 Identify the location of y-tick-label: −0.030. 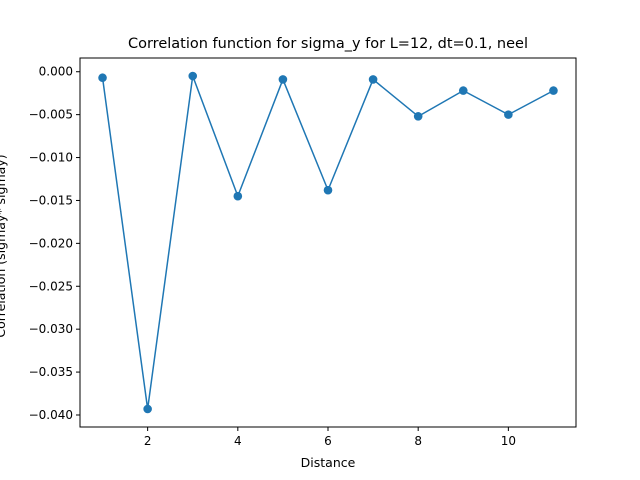
(51, 329).